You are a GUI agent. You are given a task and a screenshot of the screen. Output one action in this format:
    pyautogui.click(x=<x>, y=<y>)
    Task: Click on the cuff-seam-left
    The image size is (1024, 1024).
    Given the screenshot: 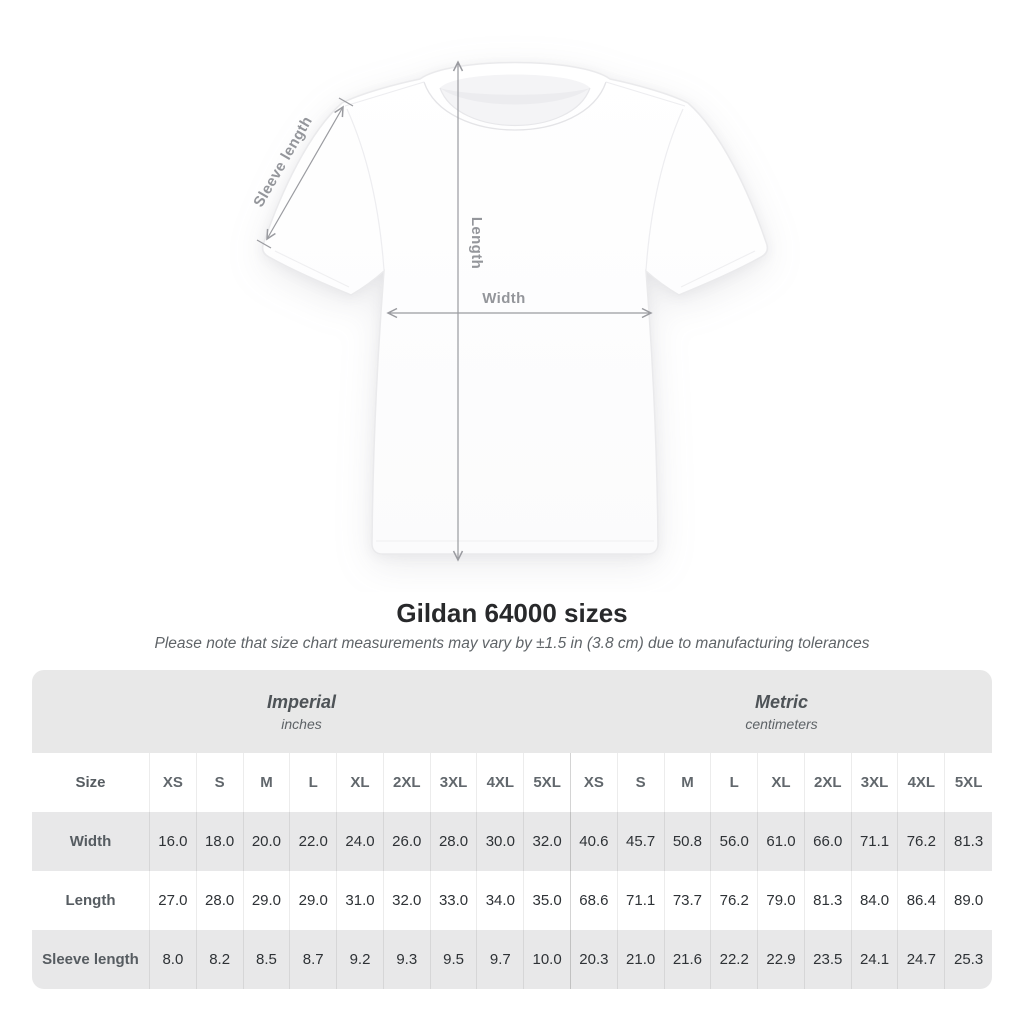 What is the action you would take?
    pyautogui.click(x=312, y=269)
    